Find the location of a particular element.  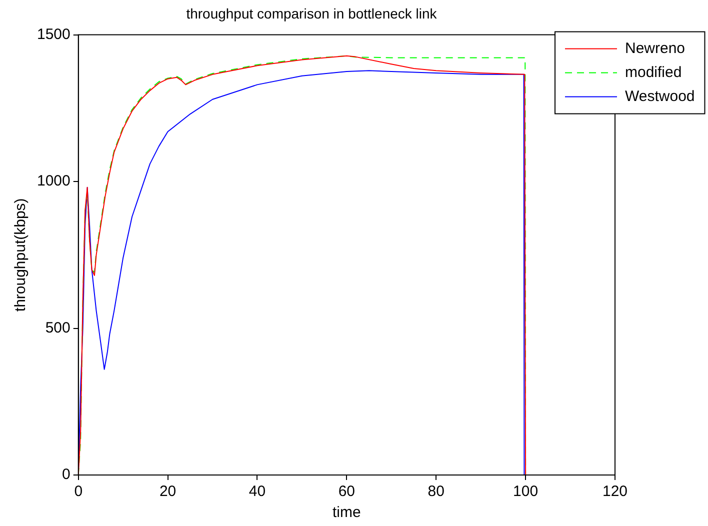

chart-title: throughput comparison in bottleneck link is located at coordinates (312, 13).